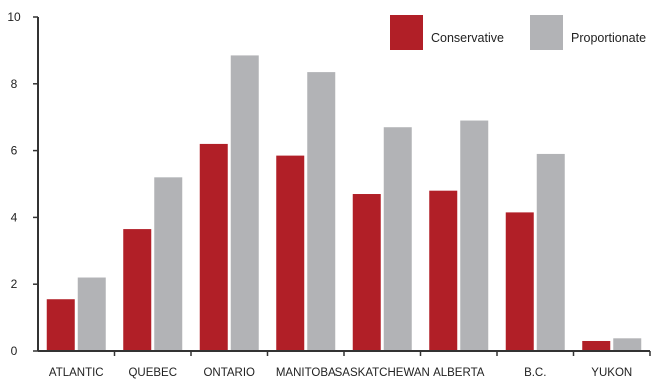  What do you see at coordinates (382, 373) in the screenshot?
I see `x-tick-label-saskatchewan: SASKATCHEWAN` at bounding box center [382, 373].